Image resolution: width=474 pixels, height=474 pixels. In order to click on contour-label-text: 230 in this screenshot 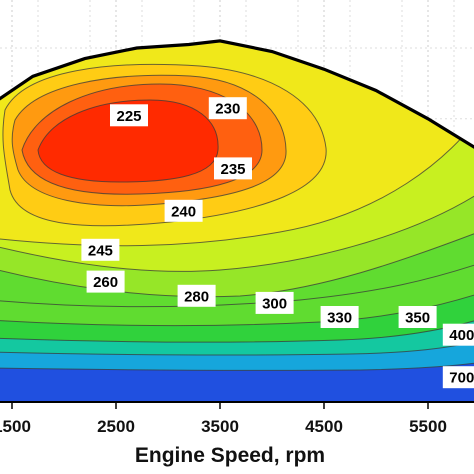, I will do `click(227, 109)`.